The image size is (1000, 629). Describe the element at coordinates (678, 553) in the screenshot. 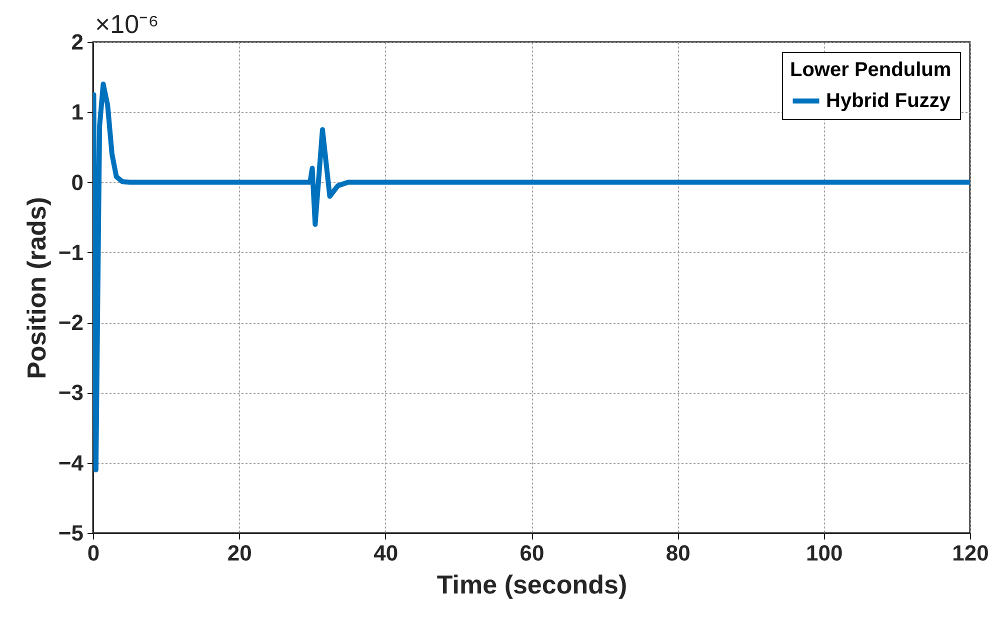

I see `x-tick-label: 80` at that location.